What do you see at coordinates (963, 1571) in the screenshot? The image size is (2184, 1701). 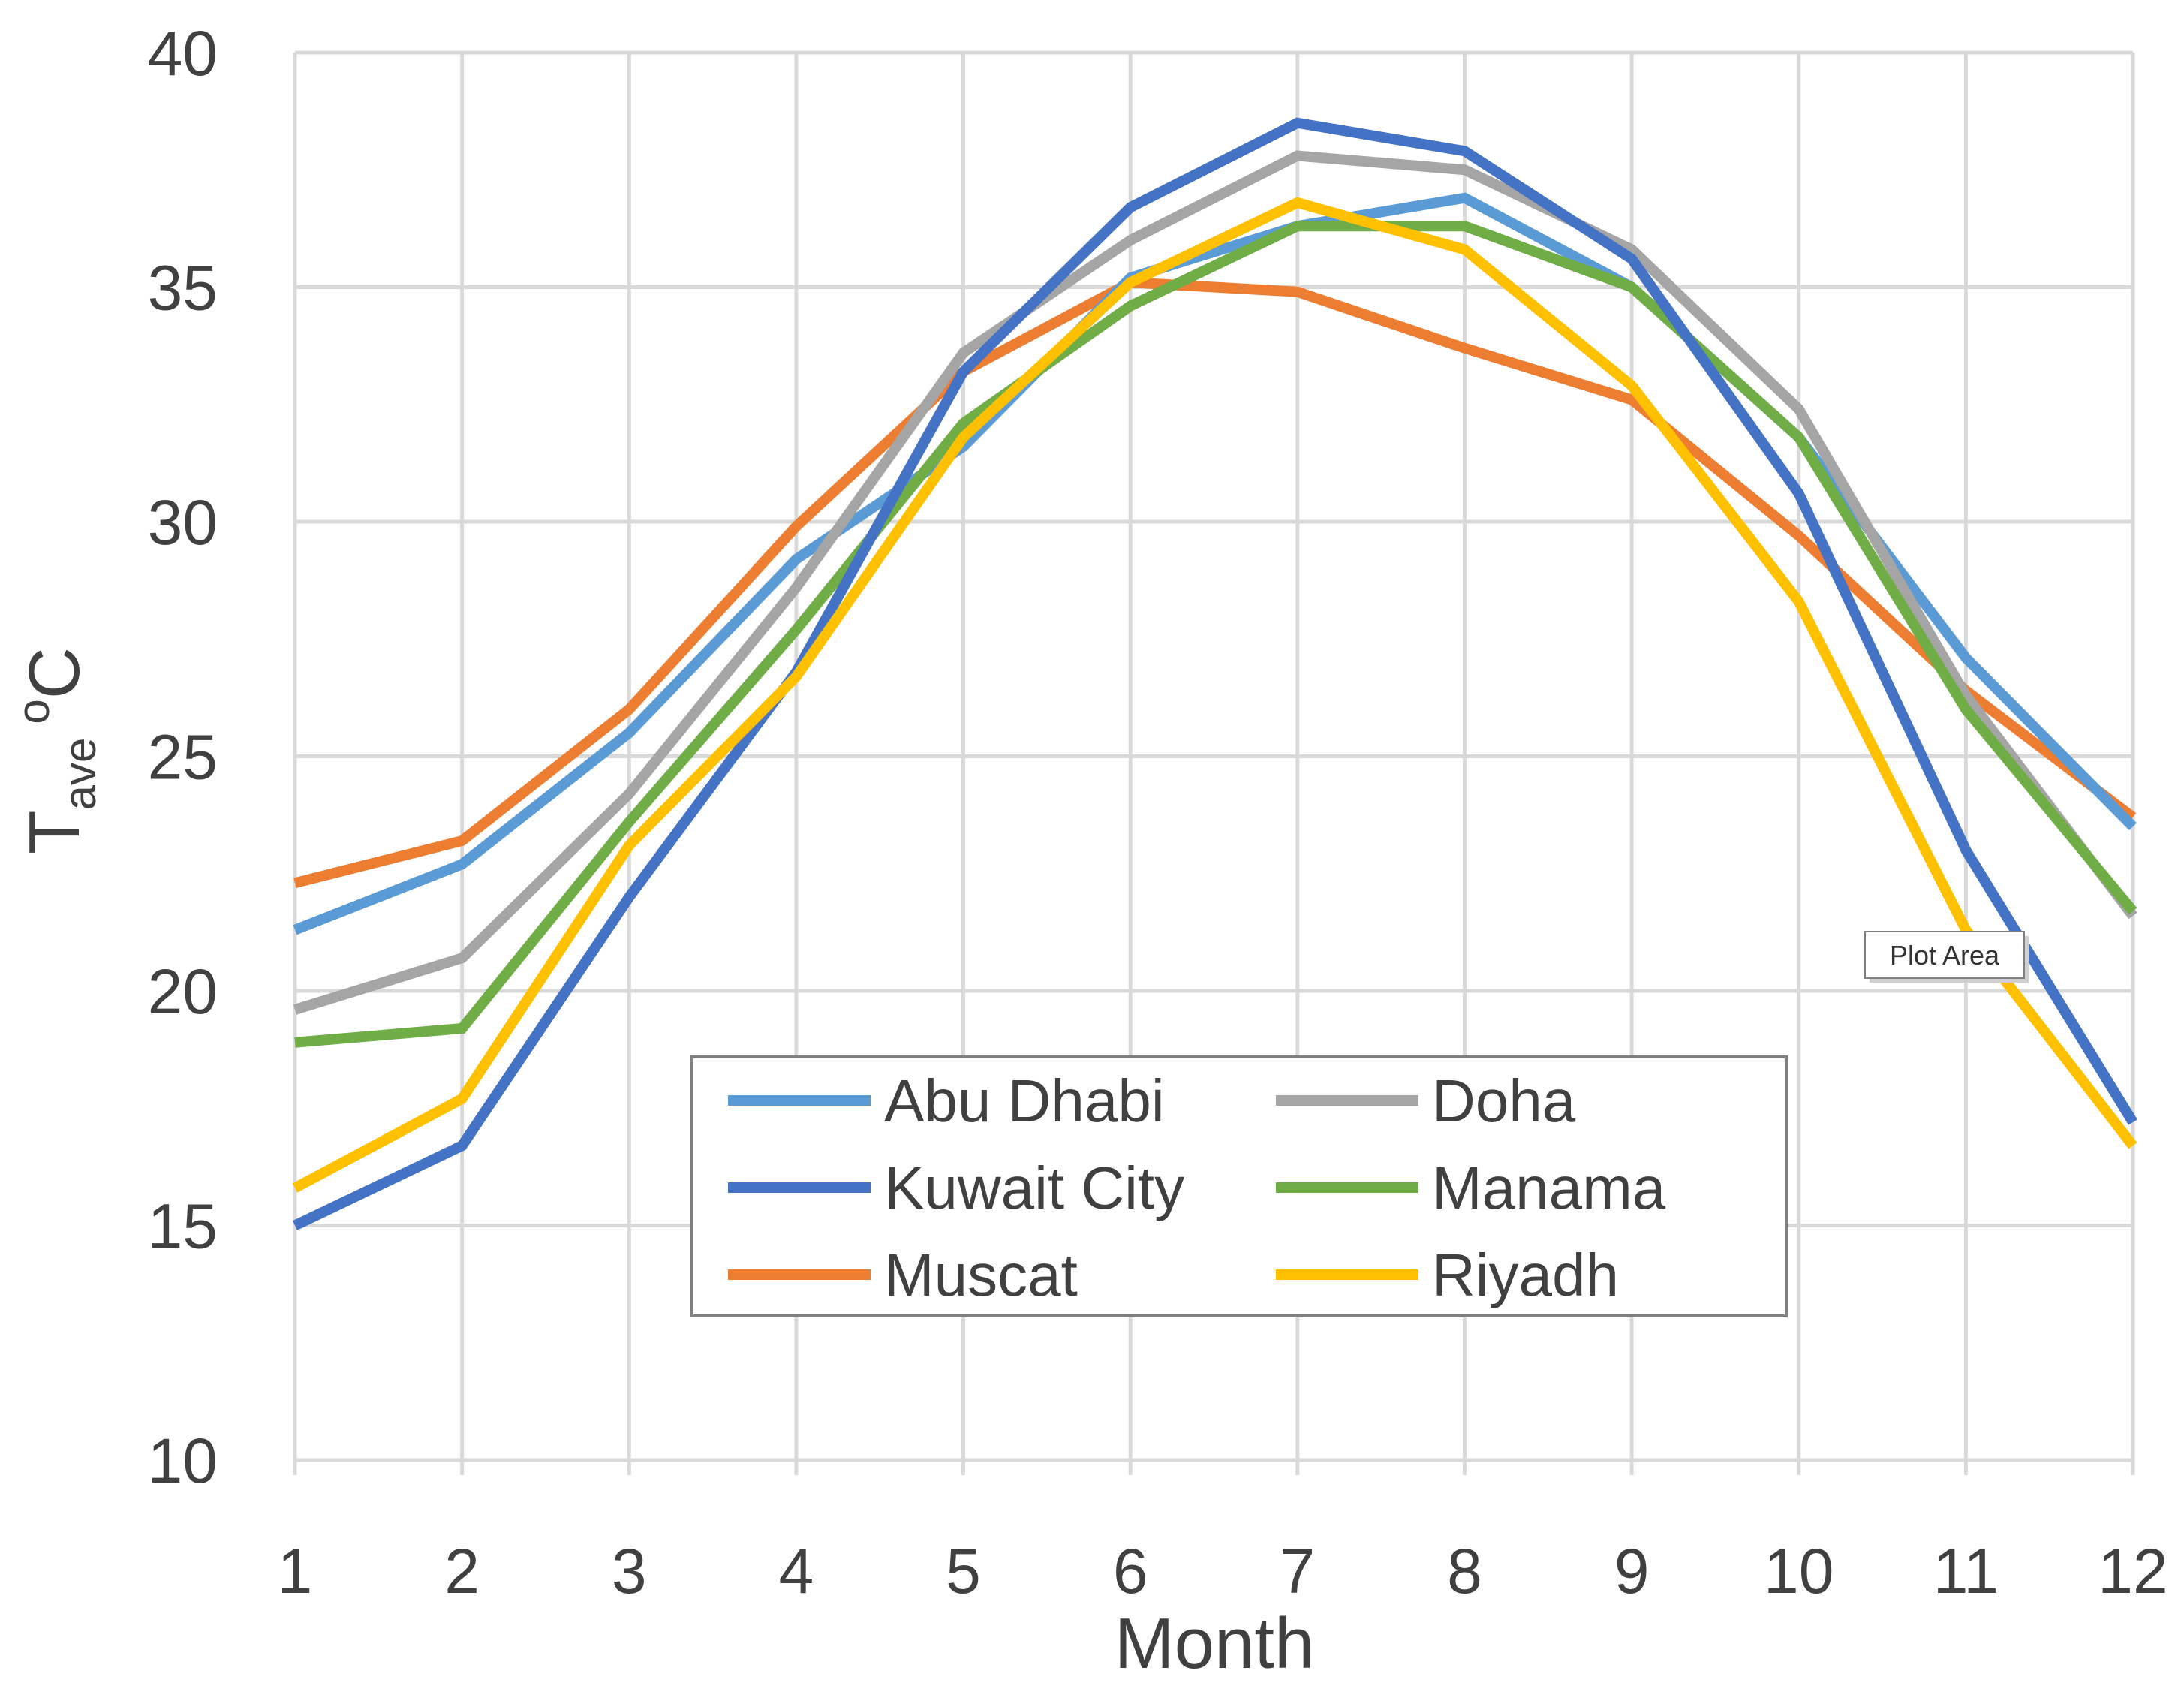 I see `x-tick-label: 5` at bounding box center [963, 1571].